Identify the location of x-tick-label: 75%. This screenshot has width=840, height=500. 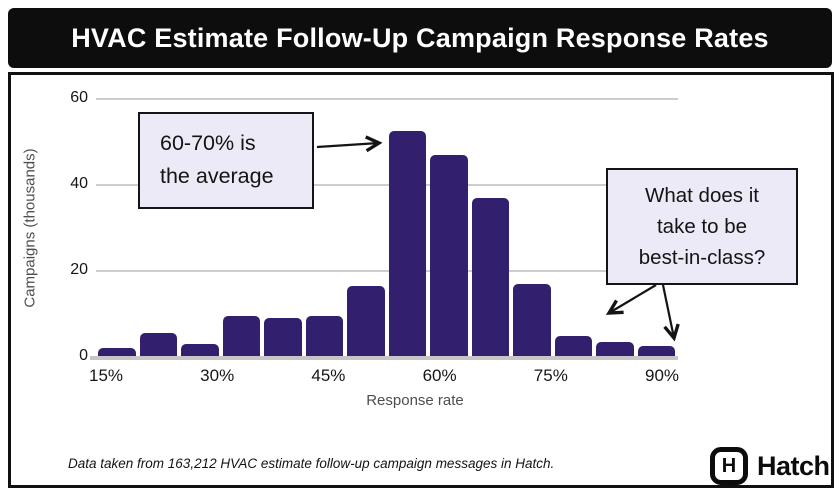
(550, 375).